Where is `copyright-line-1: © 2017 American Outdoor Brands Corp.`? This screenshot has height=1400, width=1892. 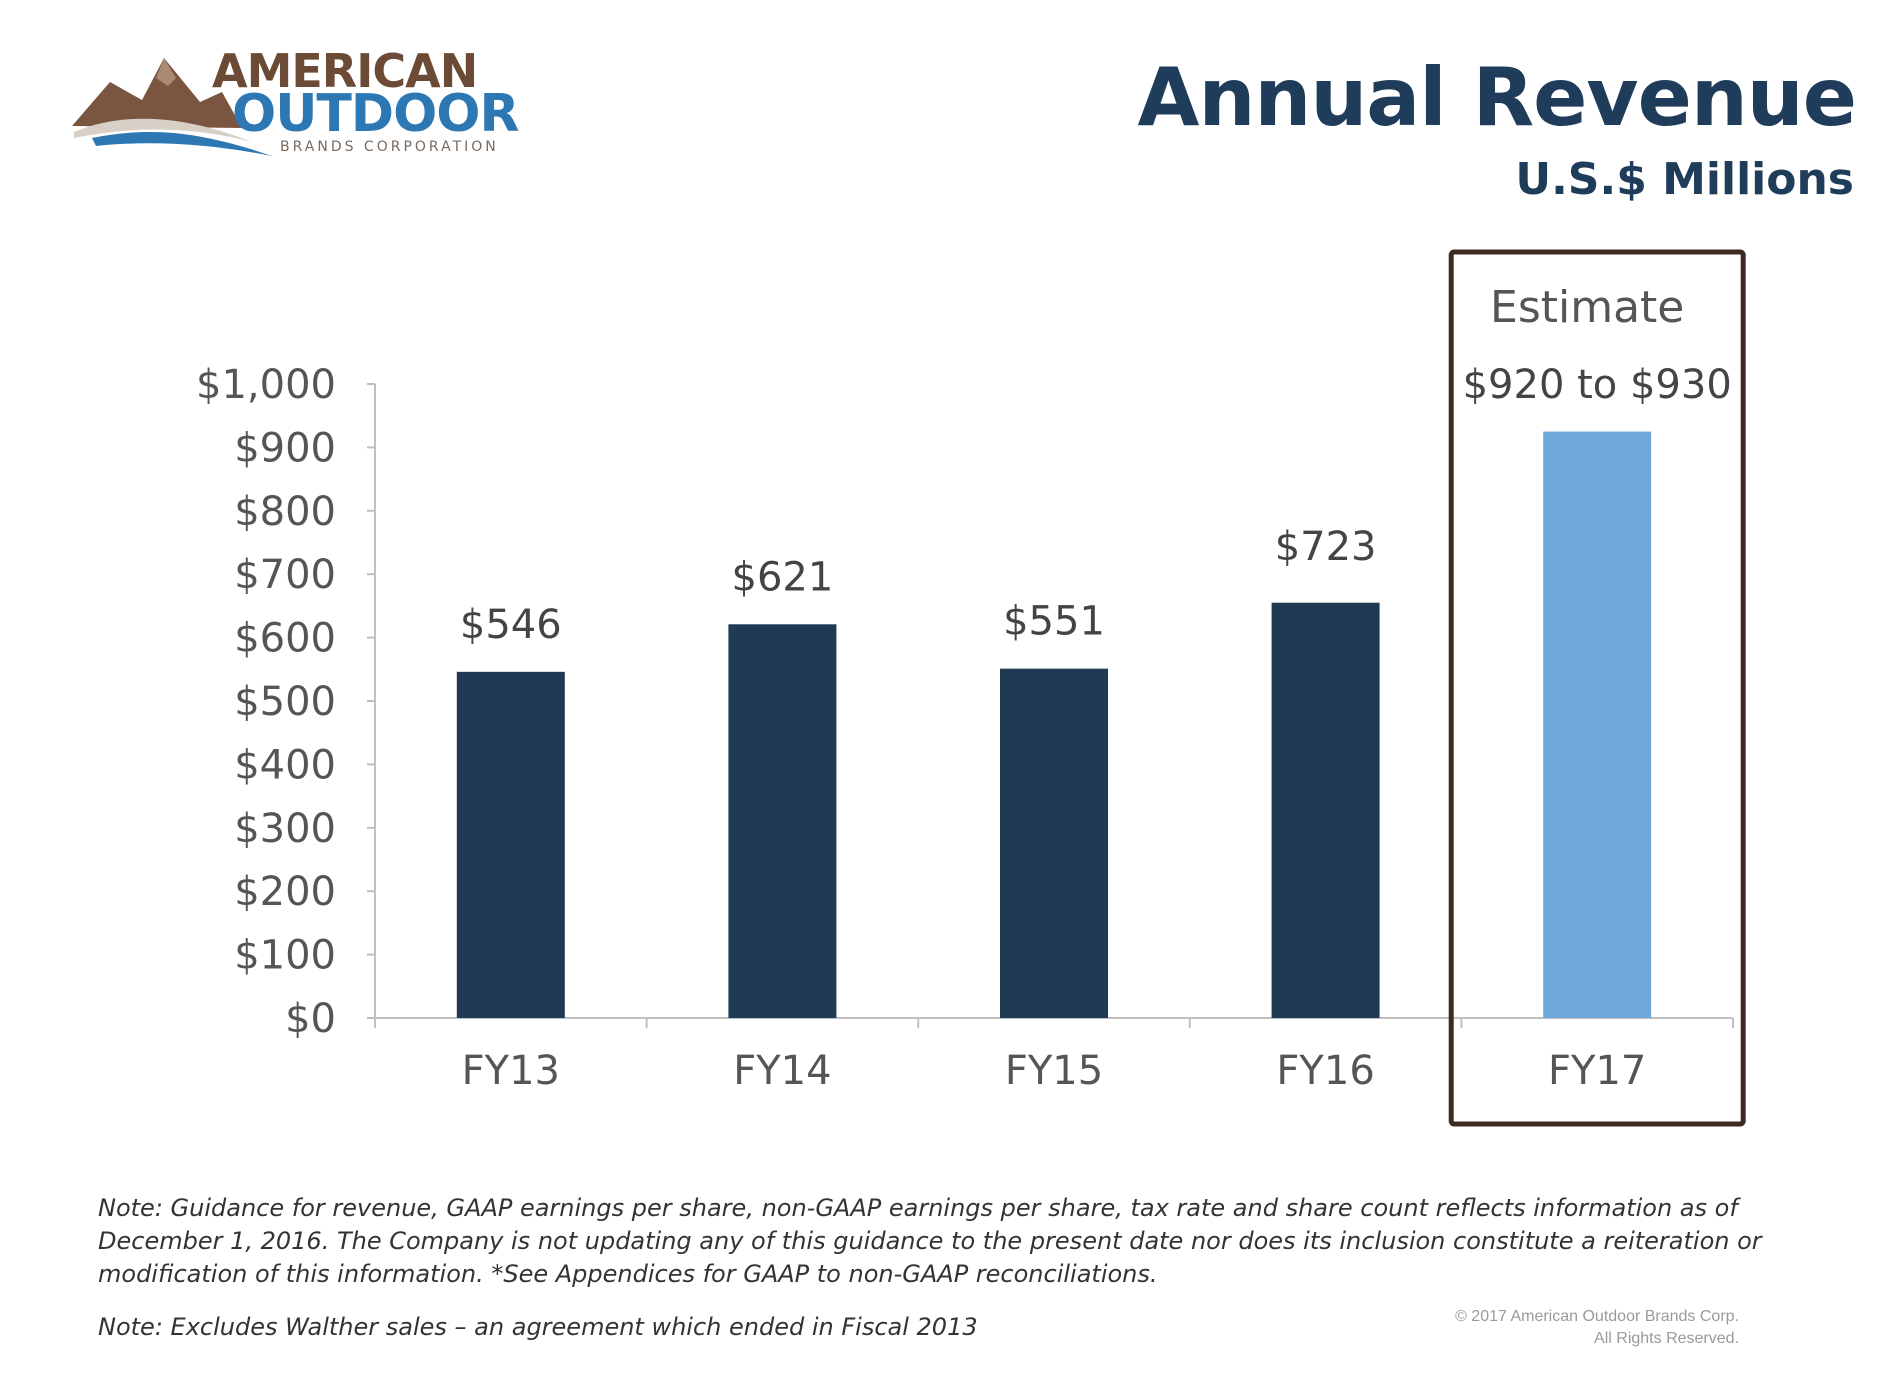 copyright-line-1: © 2017 American Outdoor Brands Corp. is located at coordinates (1597, 1316).